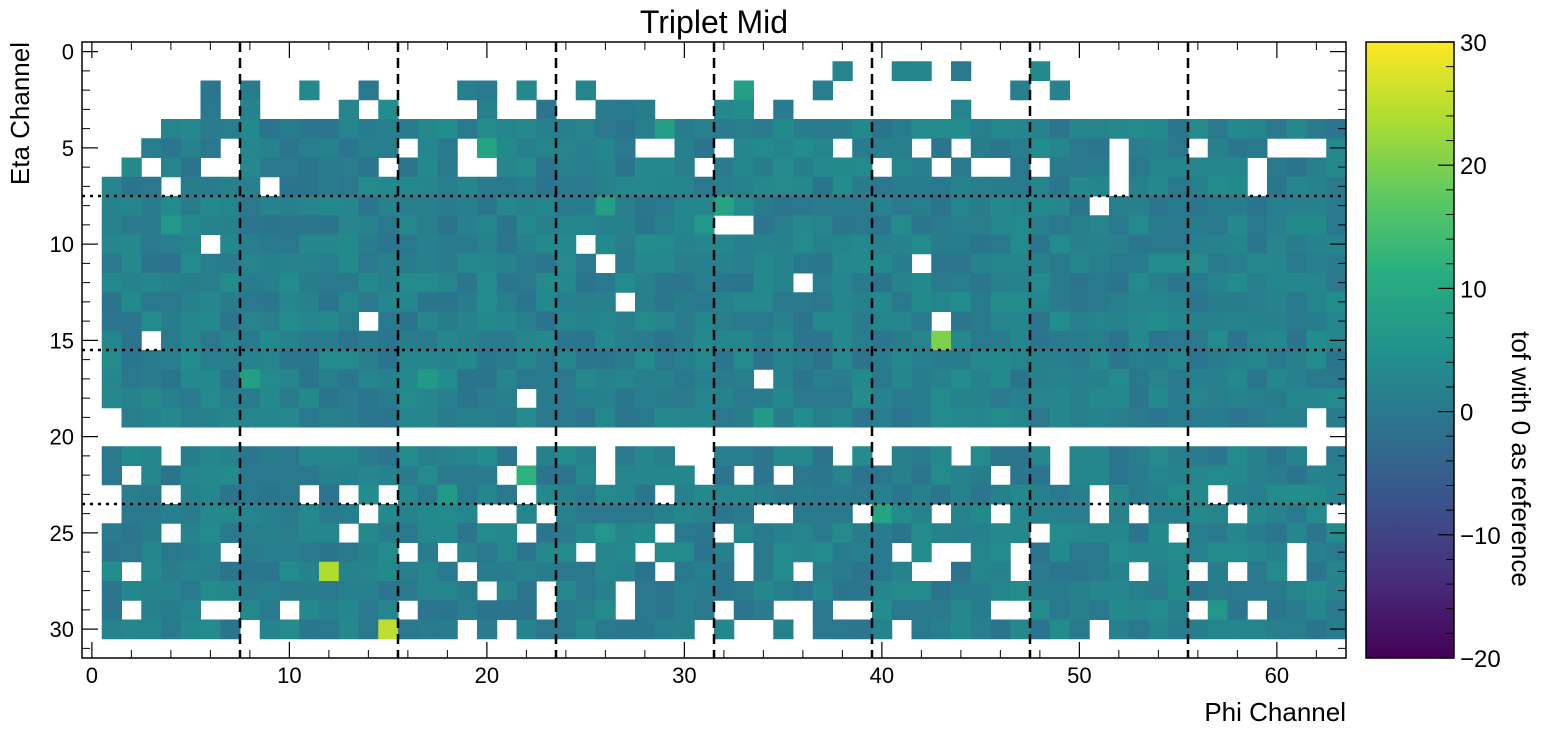  What do you see at coordinates (62, 244) in the screenshot?
I see `y-tick-label: 10` at bounding box center [62, 244].